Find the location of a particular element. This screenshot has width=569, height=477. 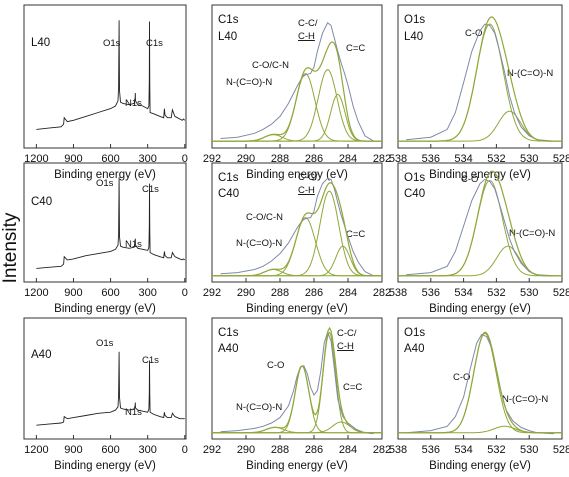

chart-o1s_A40: 538 536 534 532 530 528 Binding energy (eV) is located at coordinates (479, 401).